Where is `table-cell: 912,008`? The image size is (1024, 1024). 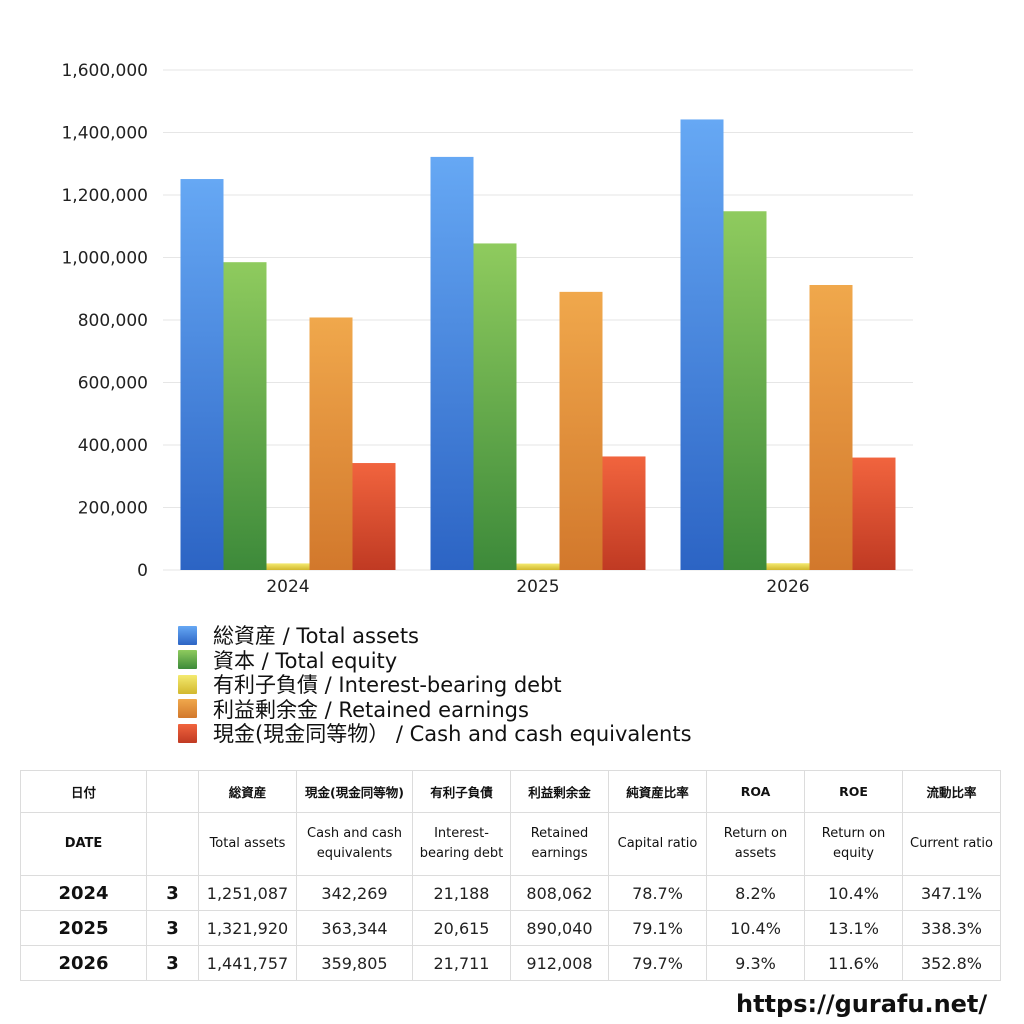 table-cell: 912,008 is located at coordinates (559, 963).